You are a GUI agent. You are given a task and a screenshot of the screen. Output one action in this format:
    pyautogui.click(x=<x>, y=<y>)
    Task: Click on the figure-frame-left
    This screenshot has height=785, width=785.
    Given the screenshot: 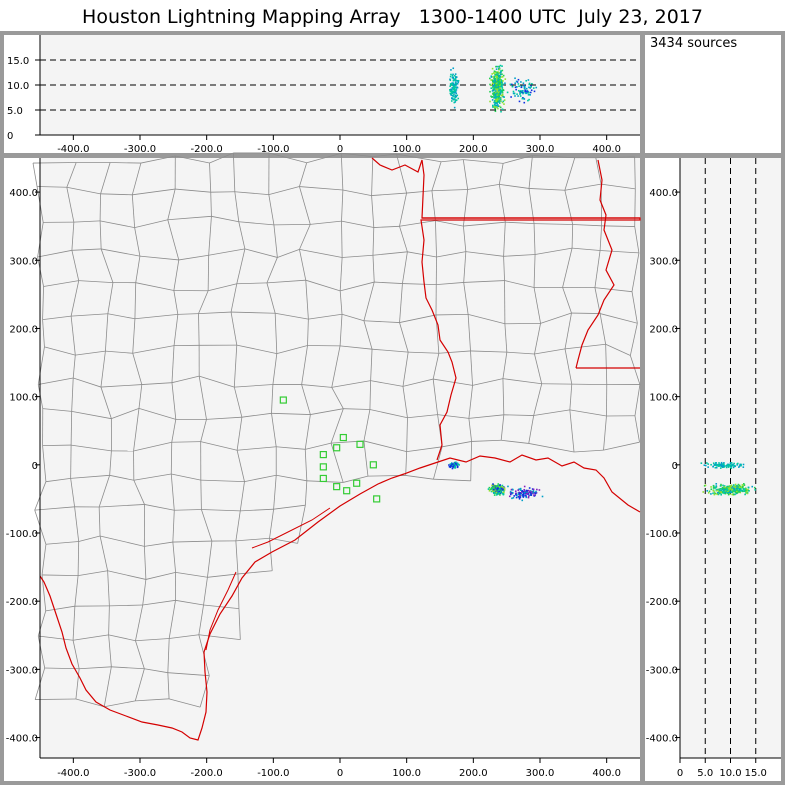 What is the action you would take?
    pyautogui.click(x=2, y=409)
    